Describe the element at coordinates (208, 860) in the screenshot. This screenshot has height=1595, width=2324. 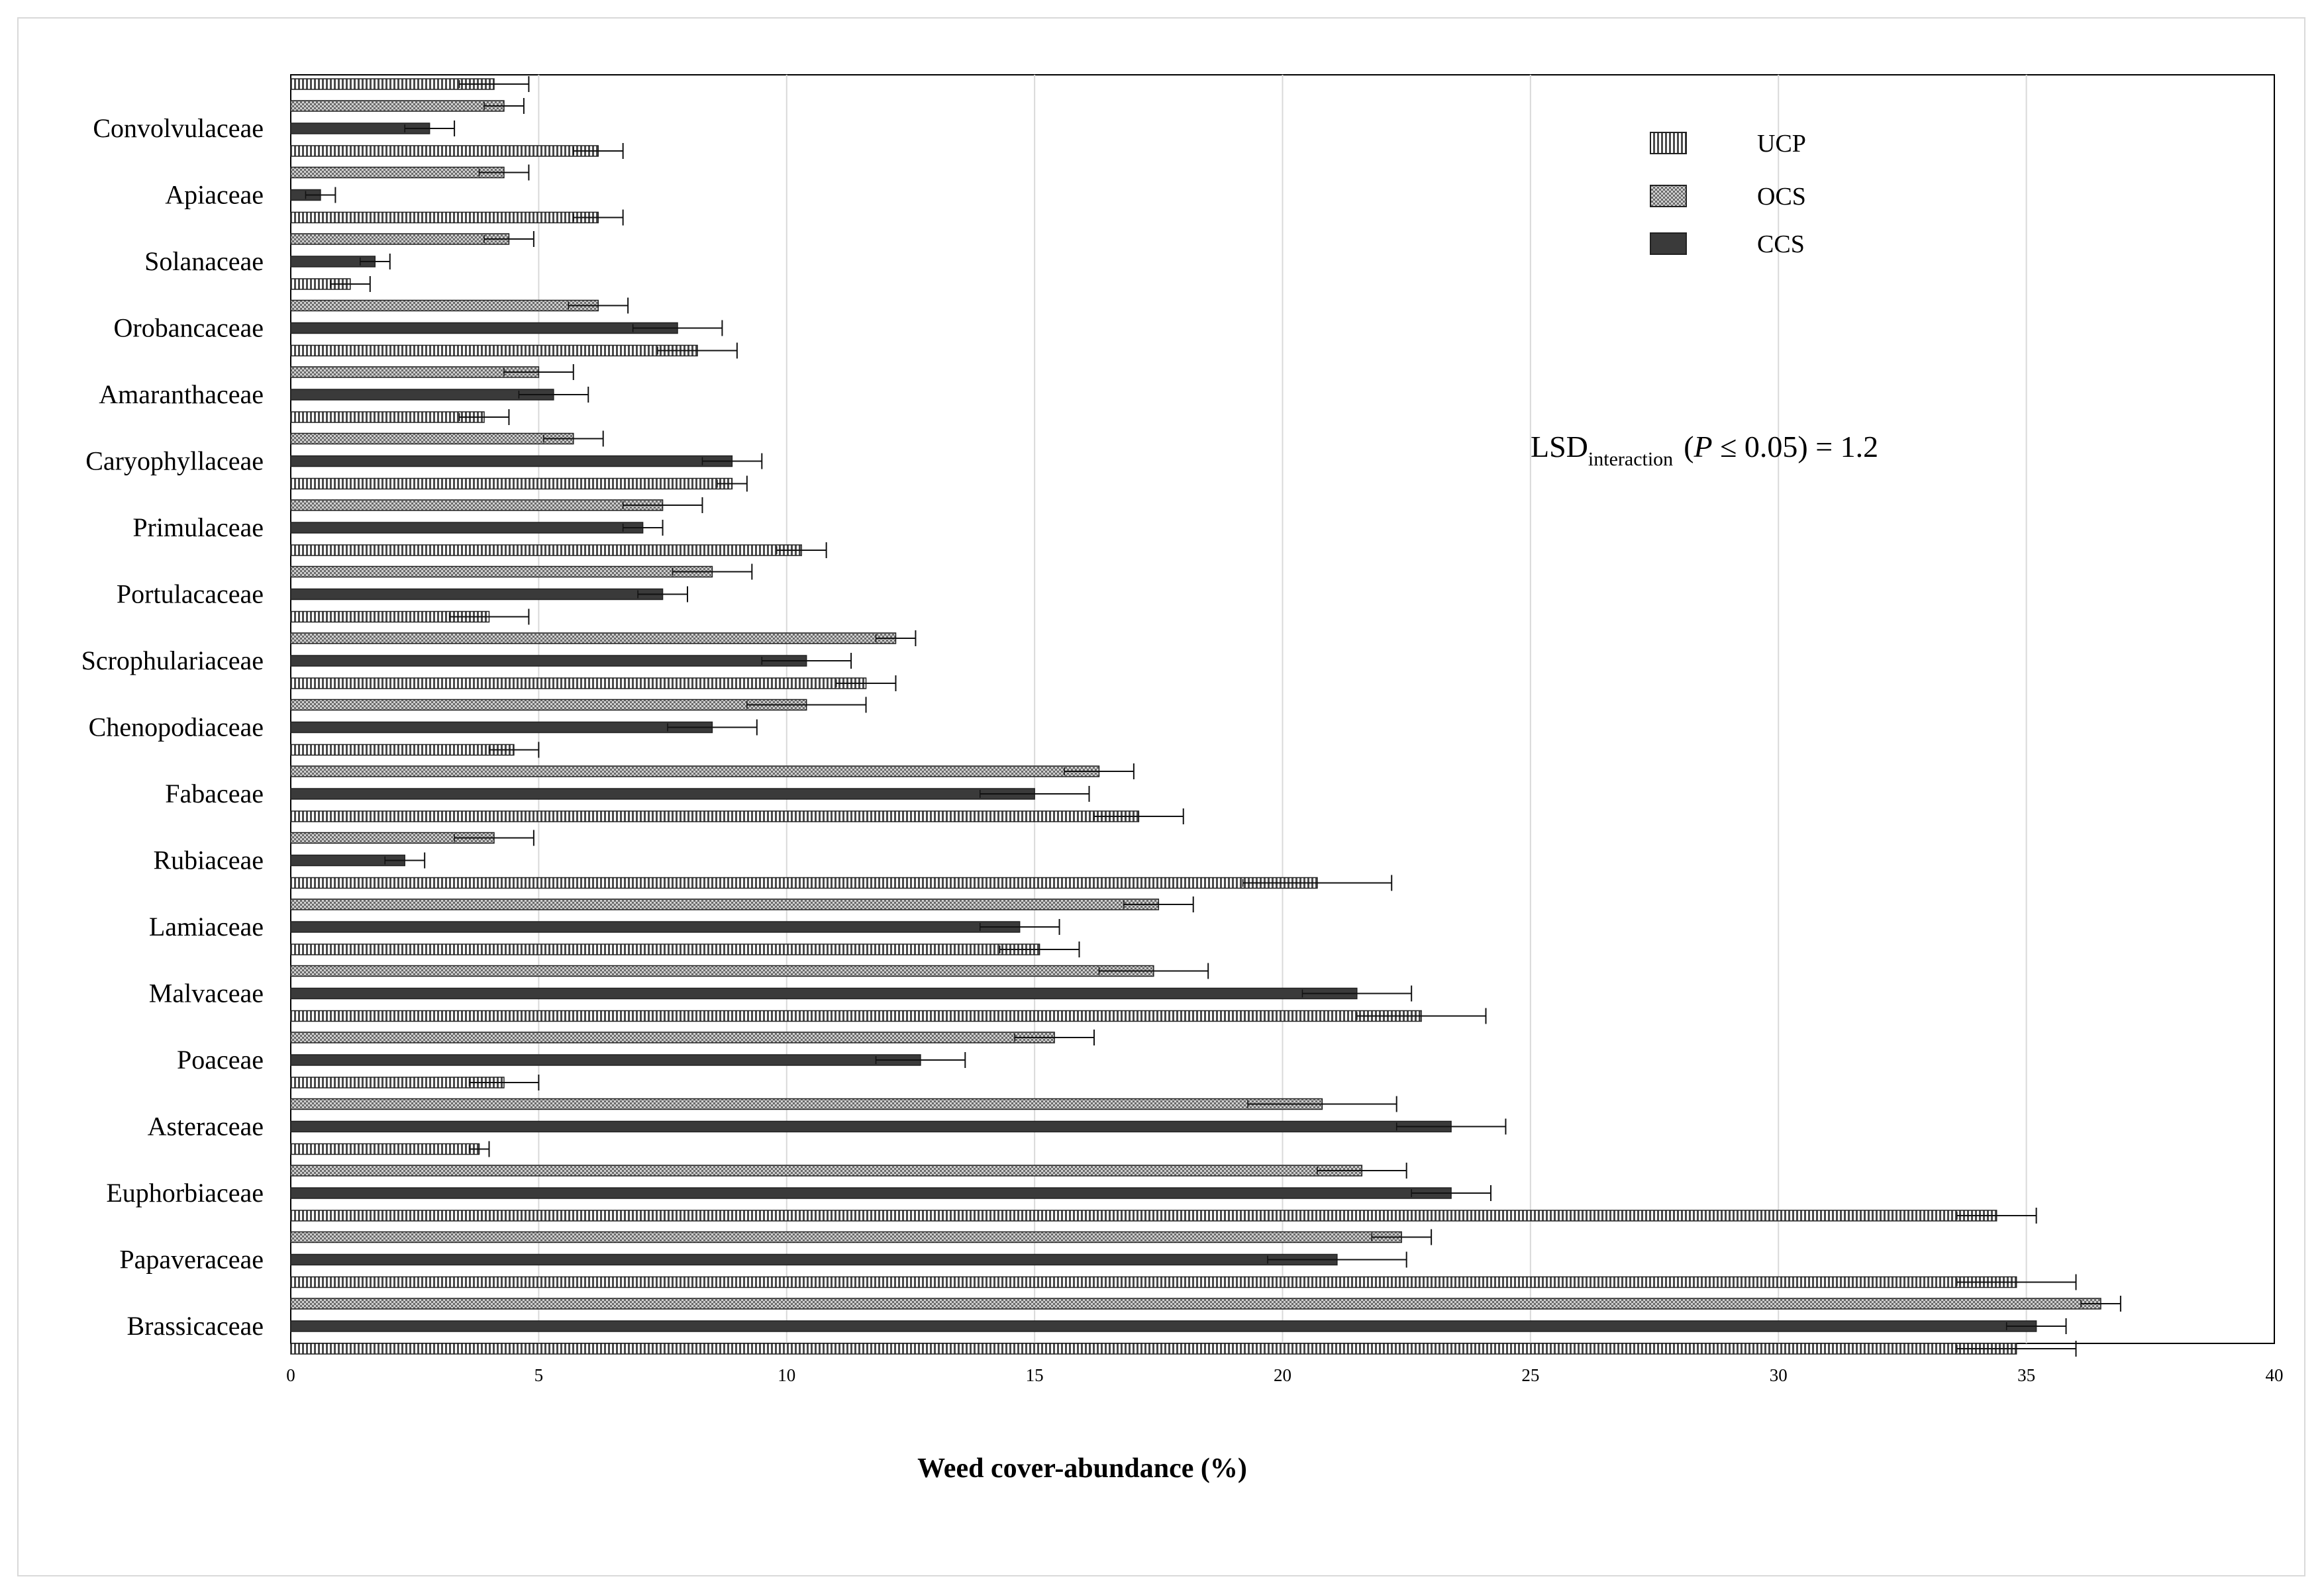
I see `y-category-label: Rubiaceae` at that location.